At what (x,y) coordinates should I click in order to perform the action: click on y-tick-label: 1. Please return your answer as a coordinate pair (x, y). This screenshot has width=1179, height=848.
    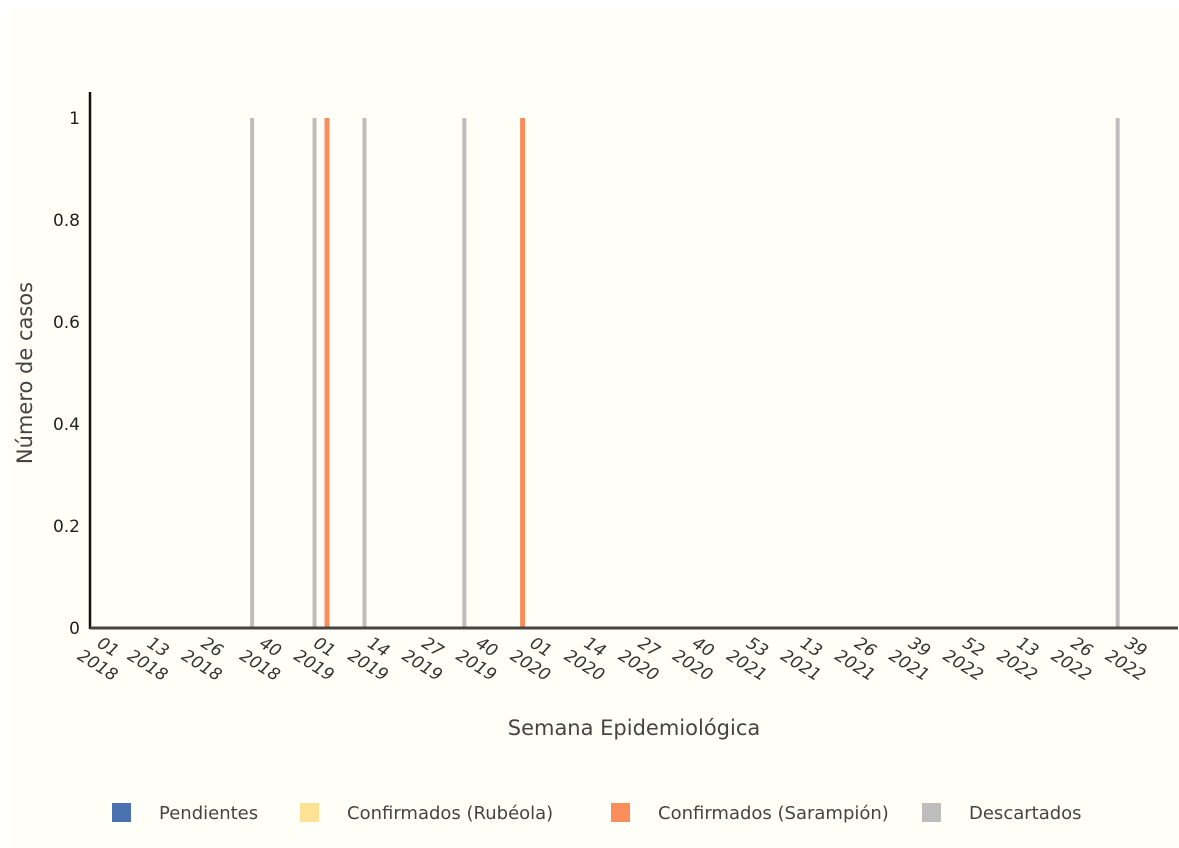
    Looking at the image, I should click on (74, 119).